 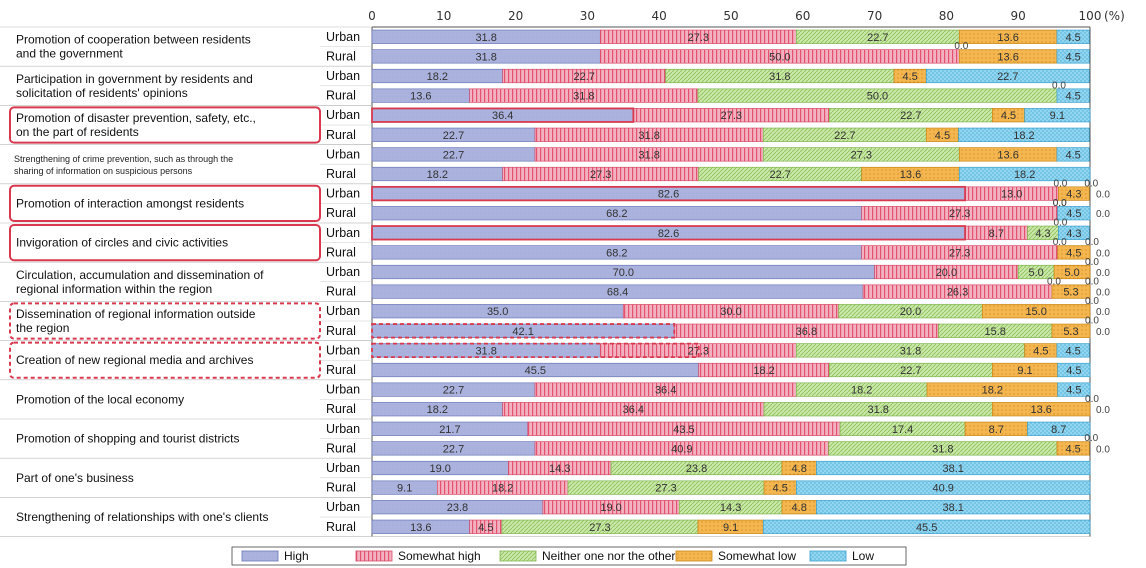 I want to click on segment-value-label: 15.8, so click(x=995, y=332).